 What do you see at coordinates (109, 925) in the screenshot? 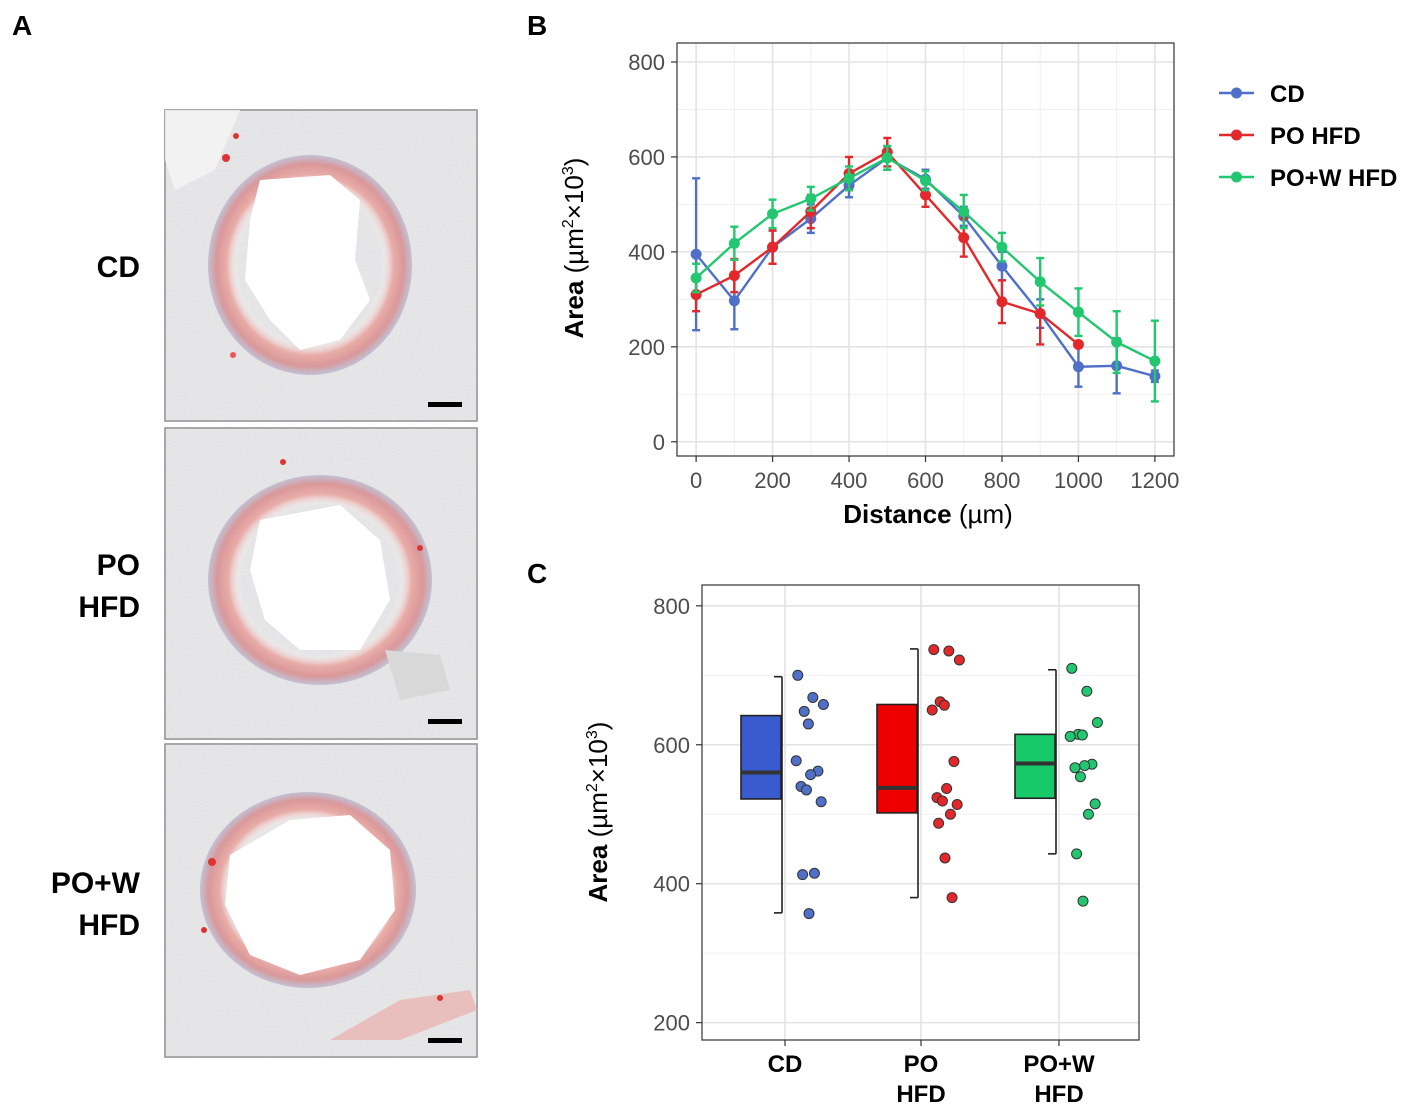
I see `row-label-po-w-hfd-line2: HFD` at bounding box center [109, 925].